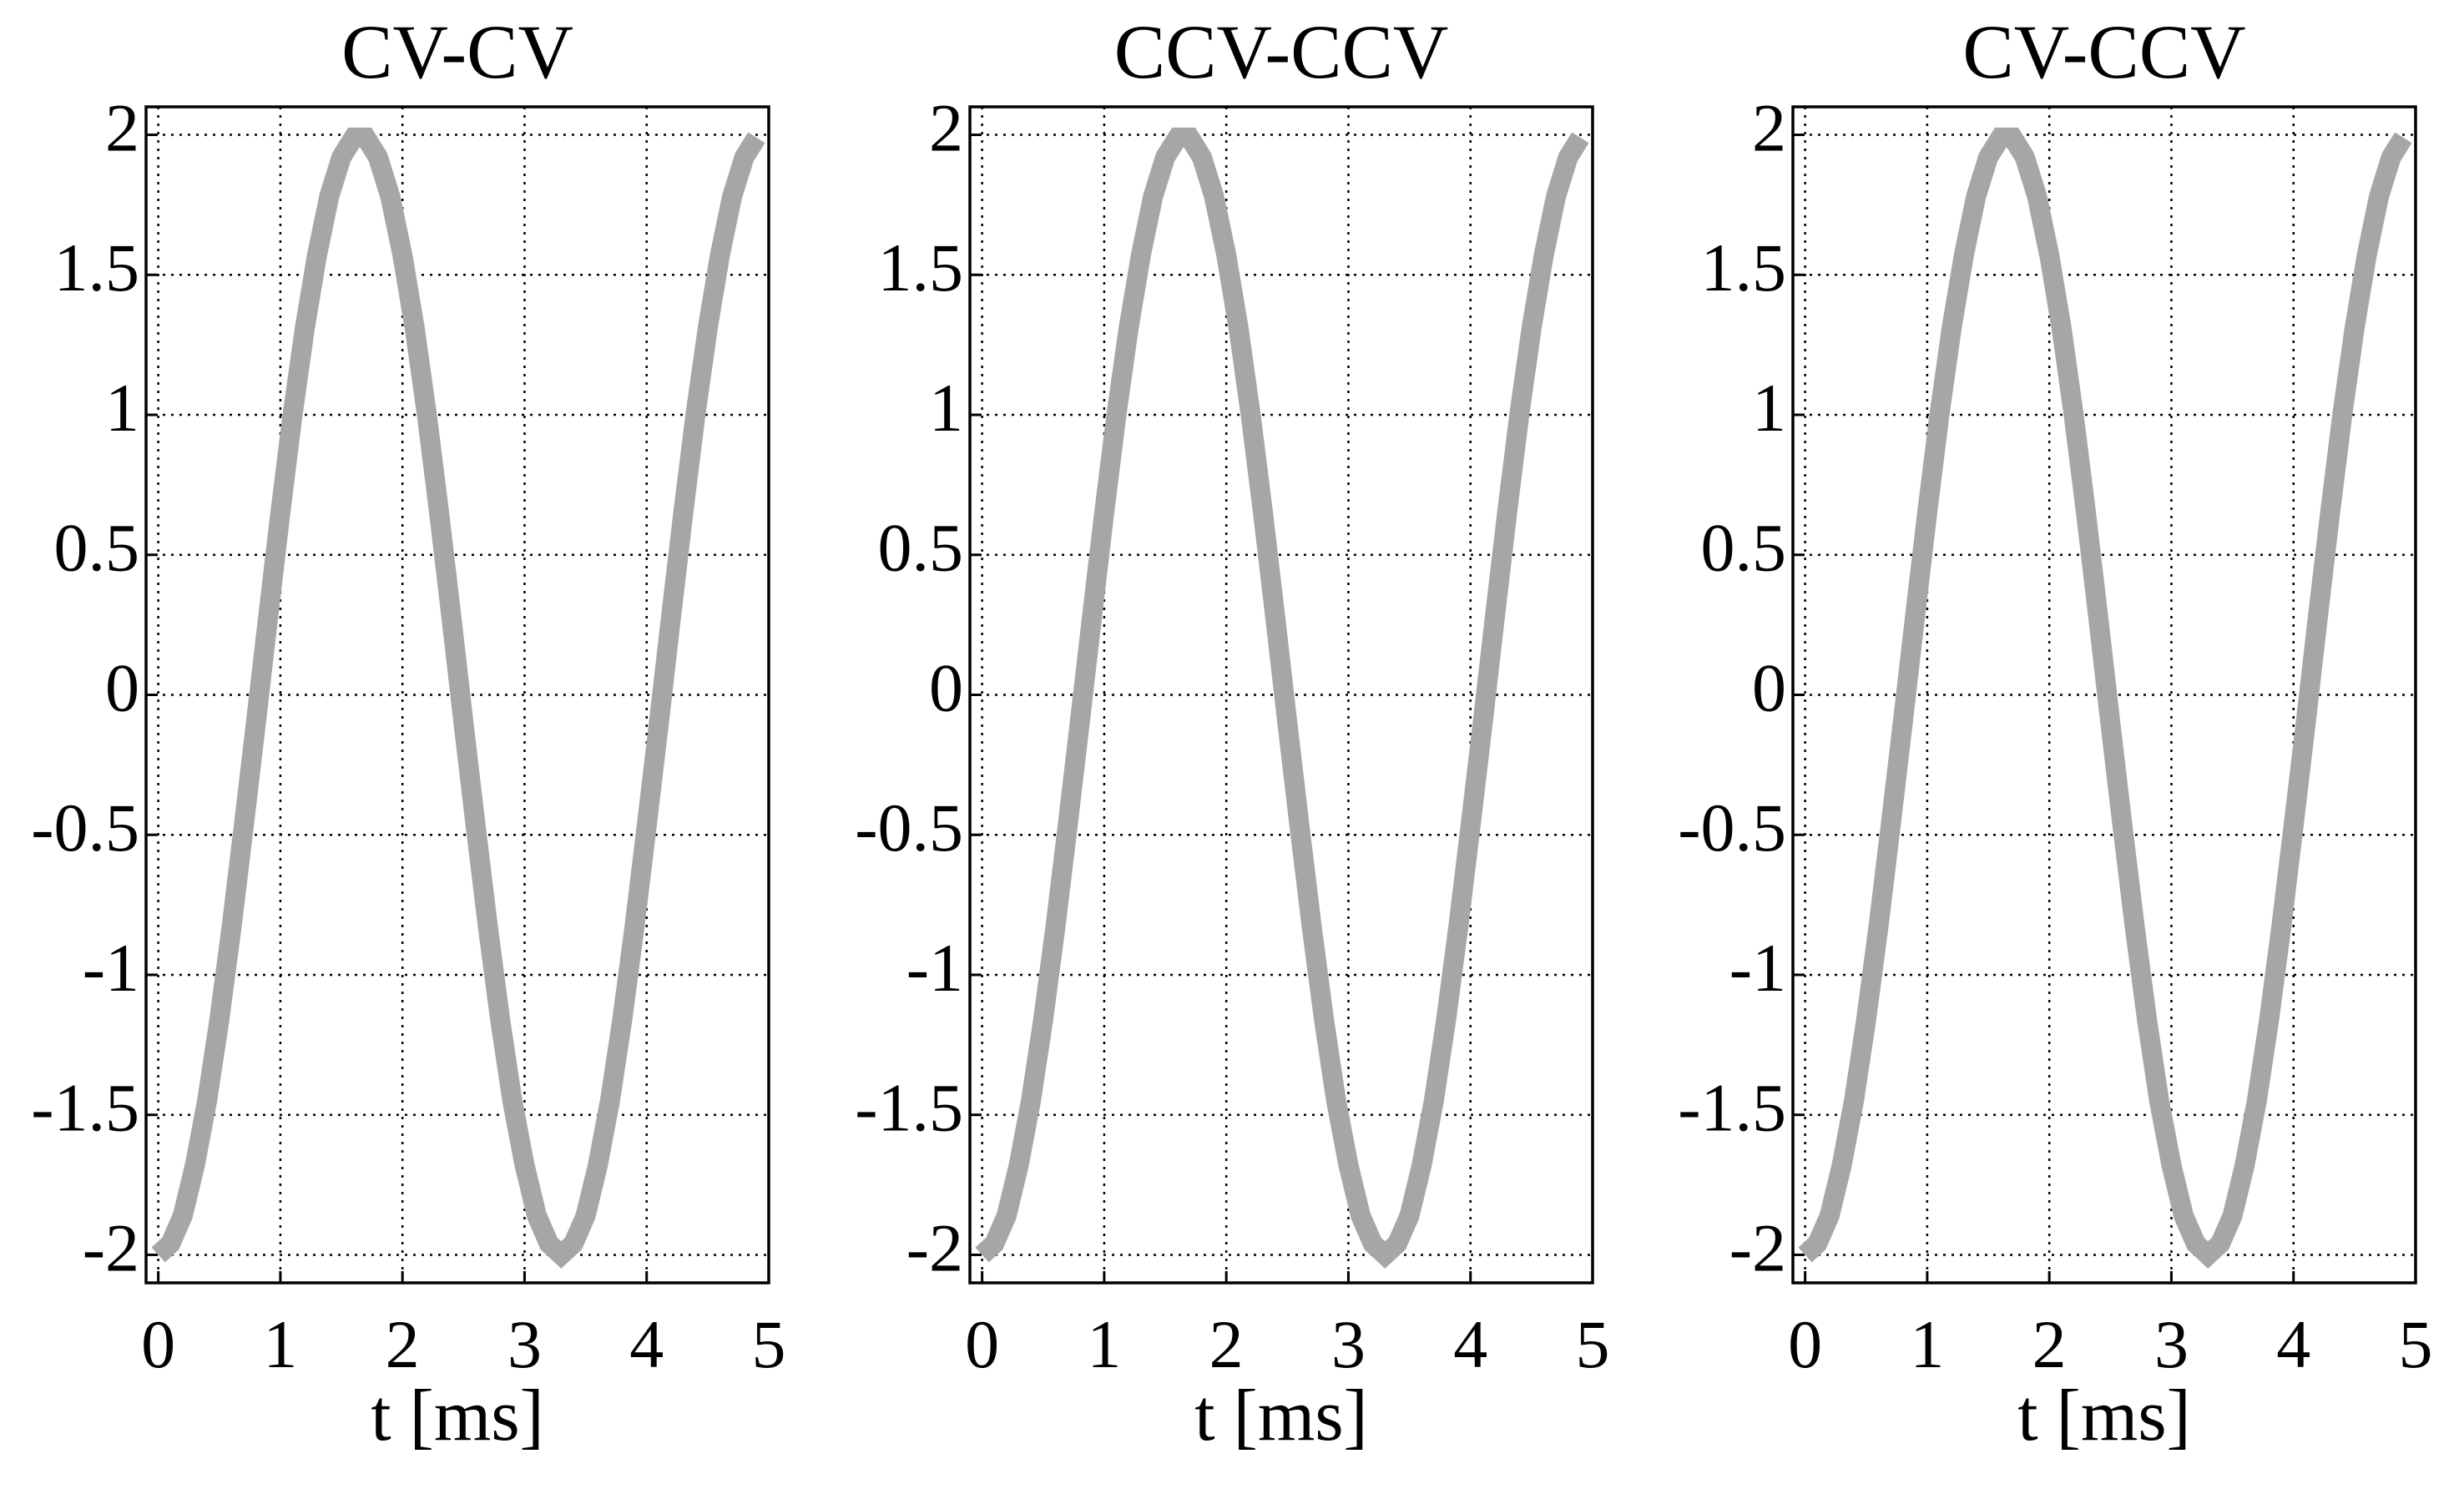 Image resolution: width=2464 pixels, height=1489 pixels. I want to click on chart-title: CV-CV, so click(457, 51).